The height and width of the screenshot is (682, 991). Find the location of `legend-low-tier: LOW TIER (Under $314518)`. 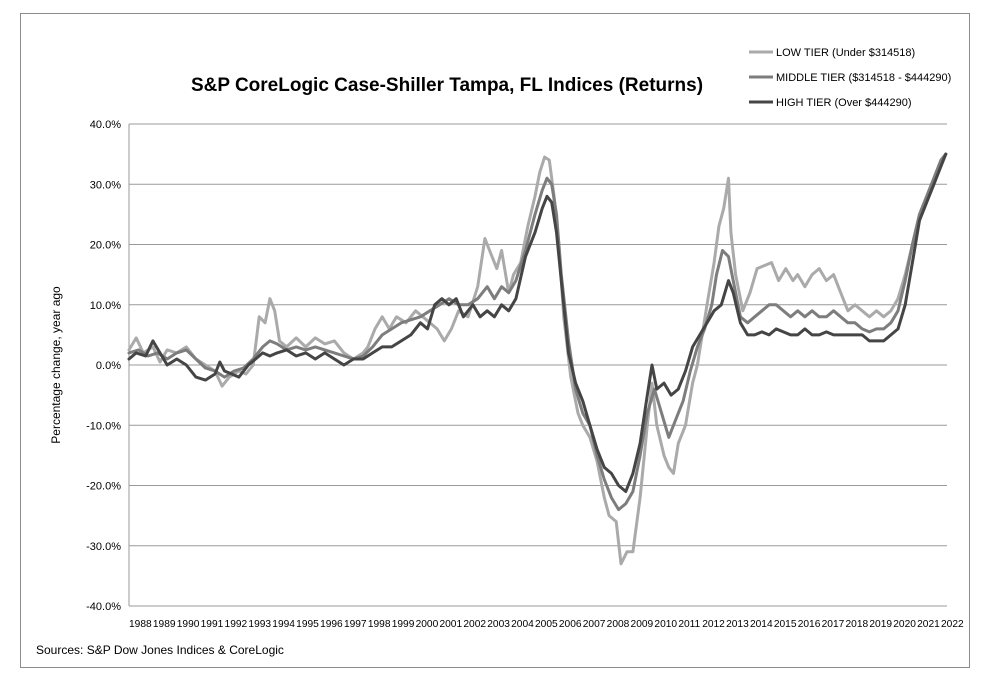

legend-low-tier: LOW TIER (Under $314518) is located at coordinates (832, 53).